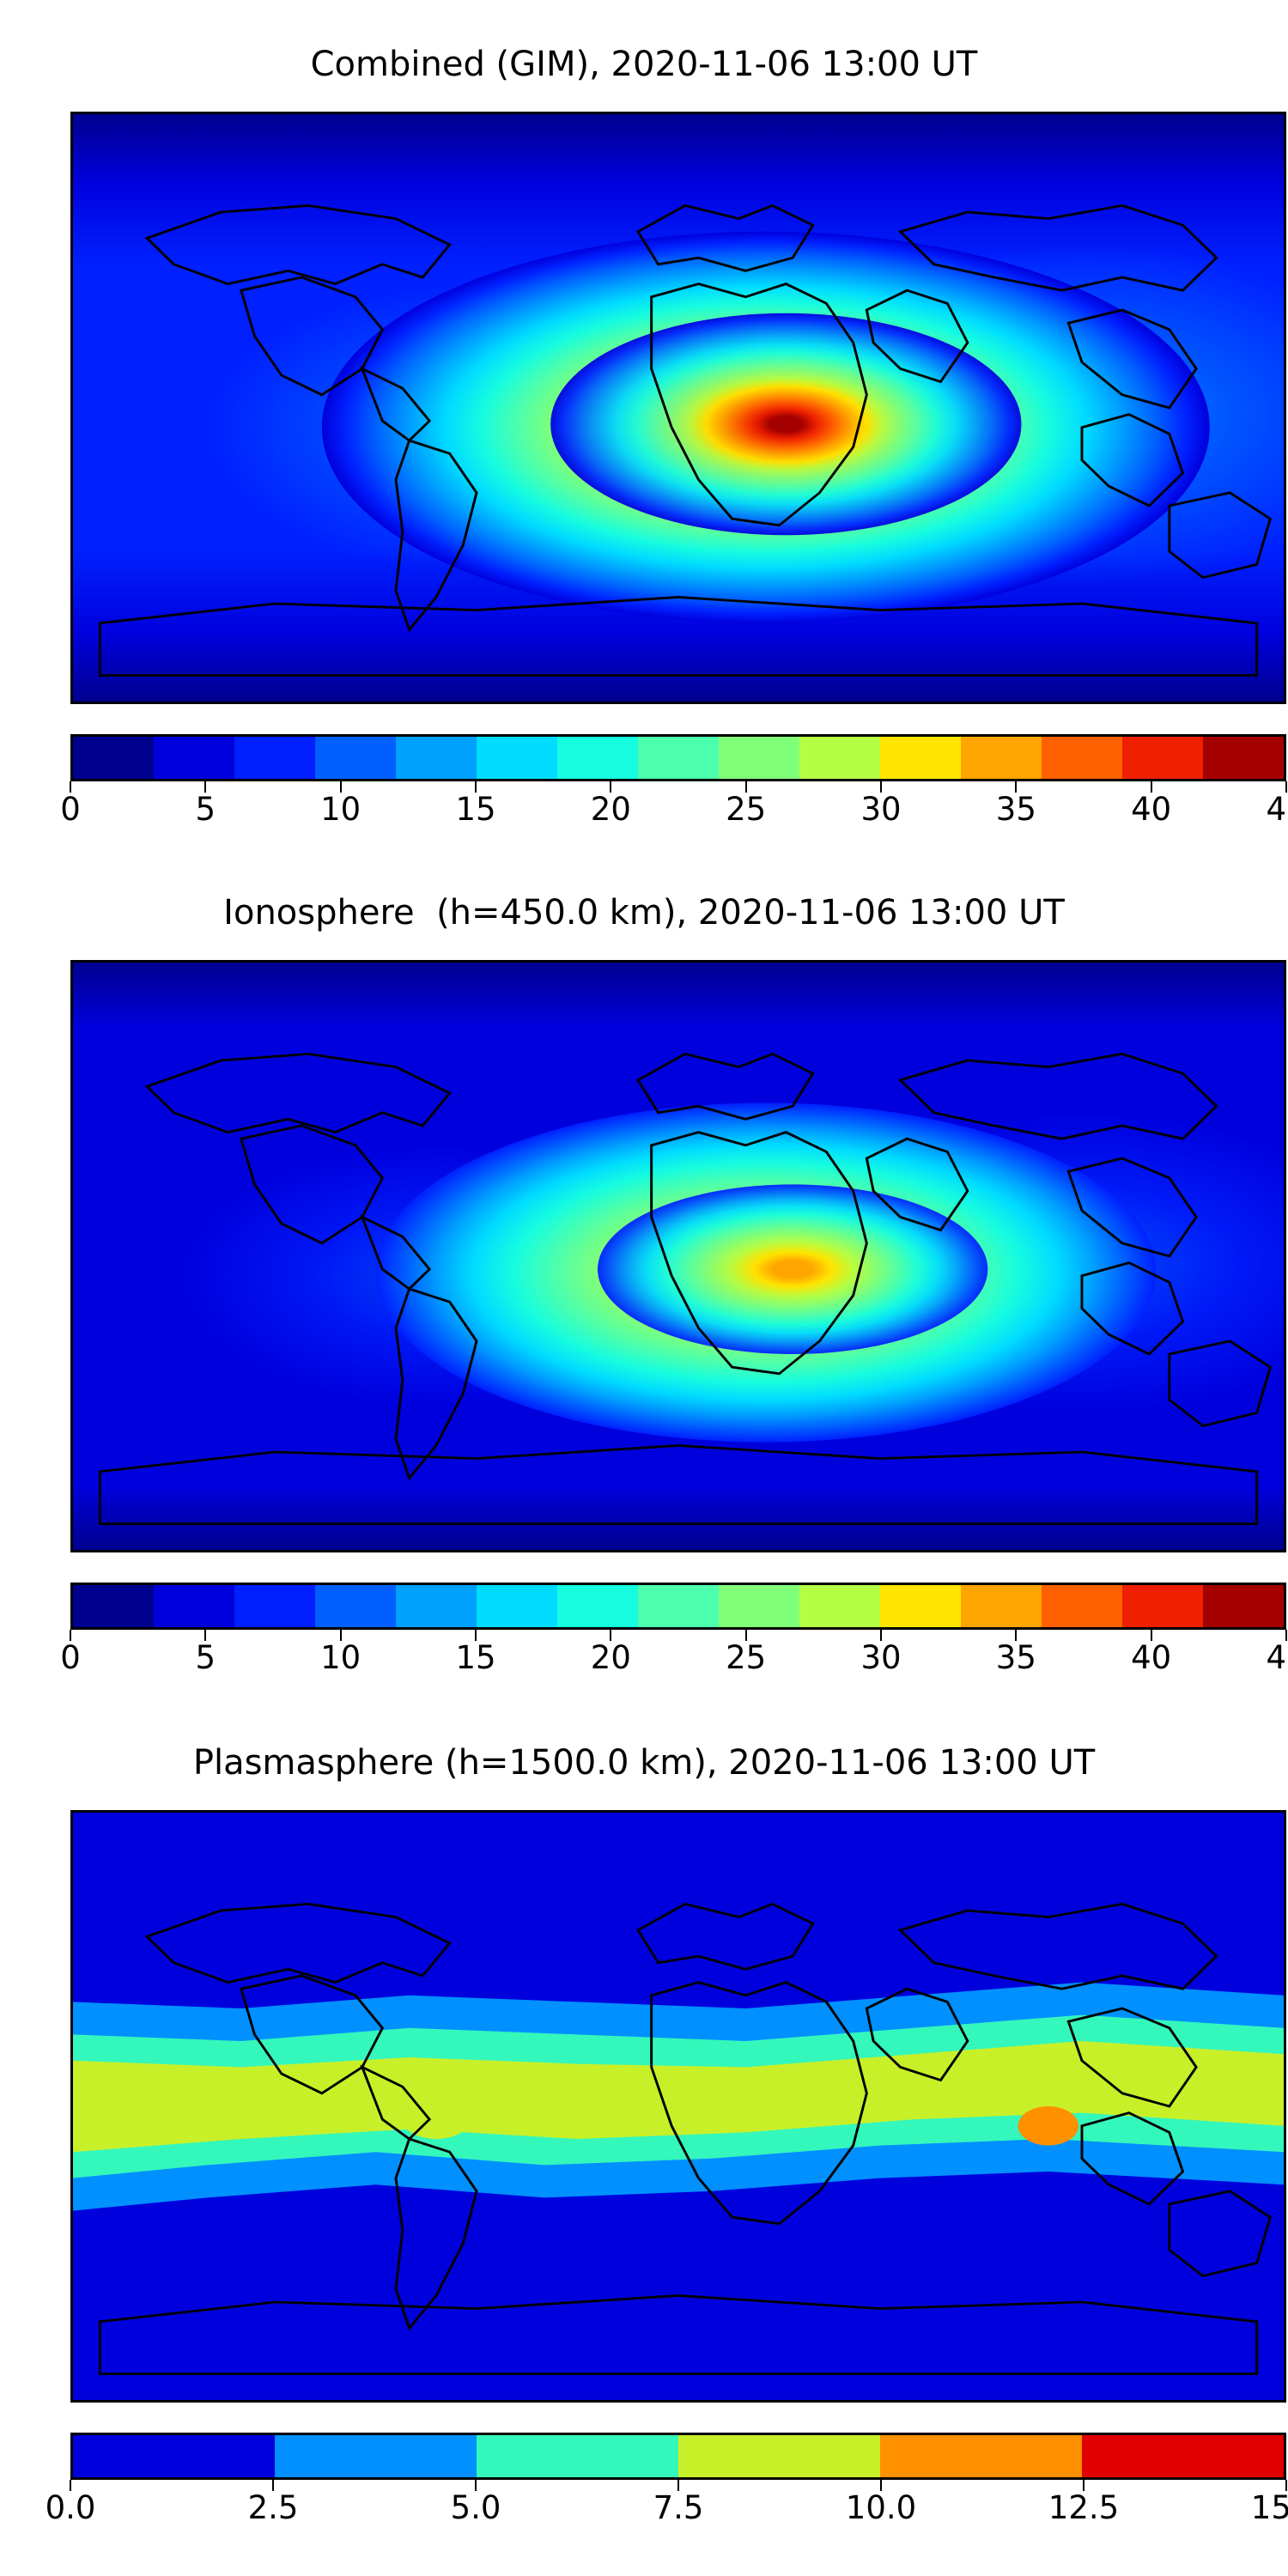  What do you see at coordinates (70, 2507) in the screenshot?
I see `colorbar-tick-label: 0.0` at bounding box center [70, 2507].